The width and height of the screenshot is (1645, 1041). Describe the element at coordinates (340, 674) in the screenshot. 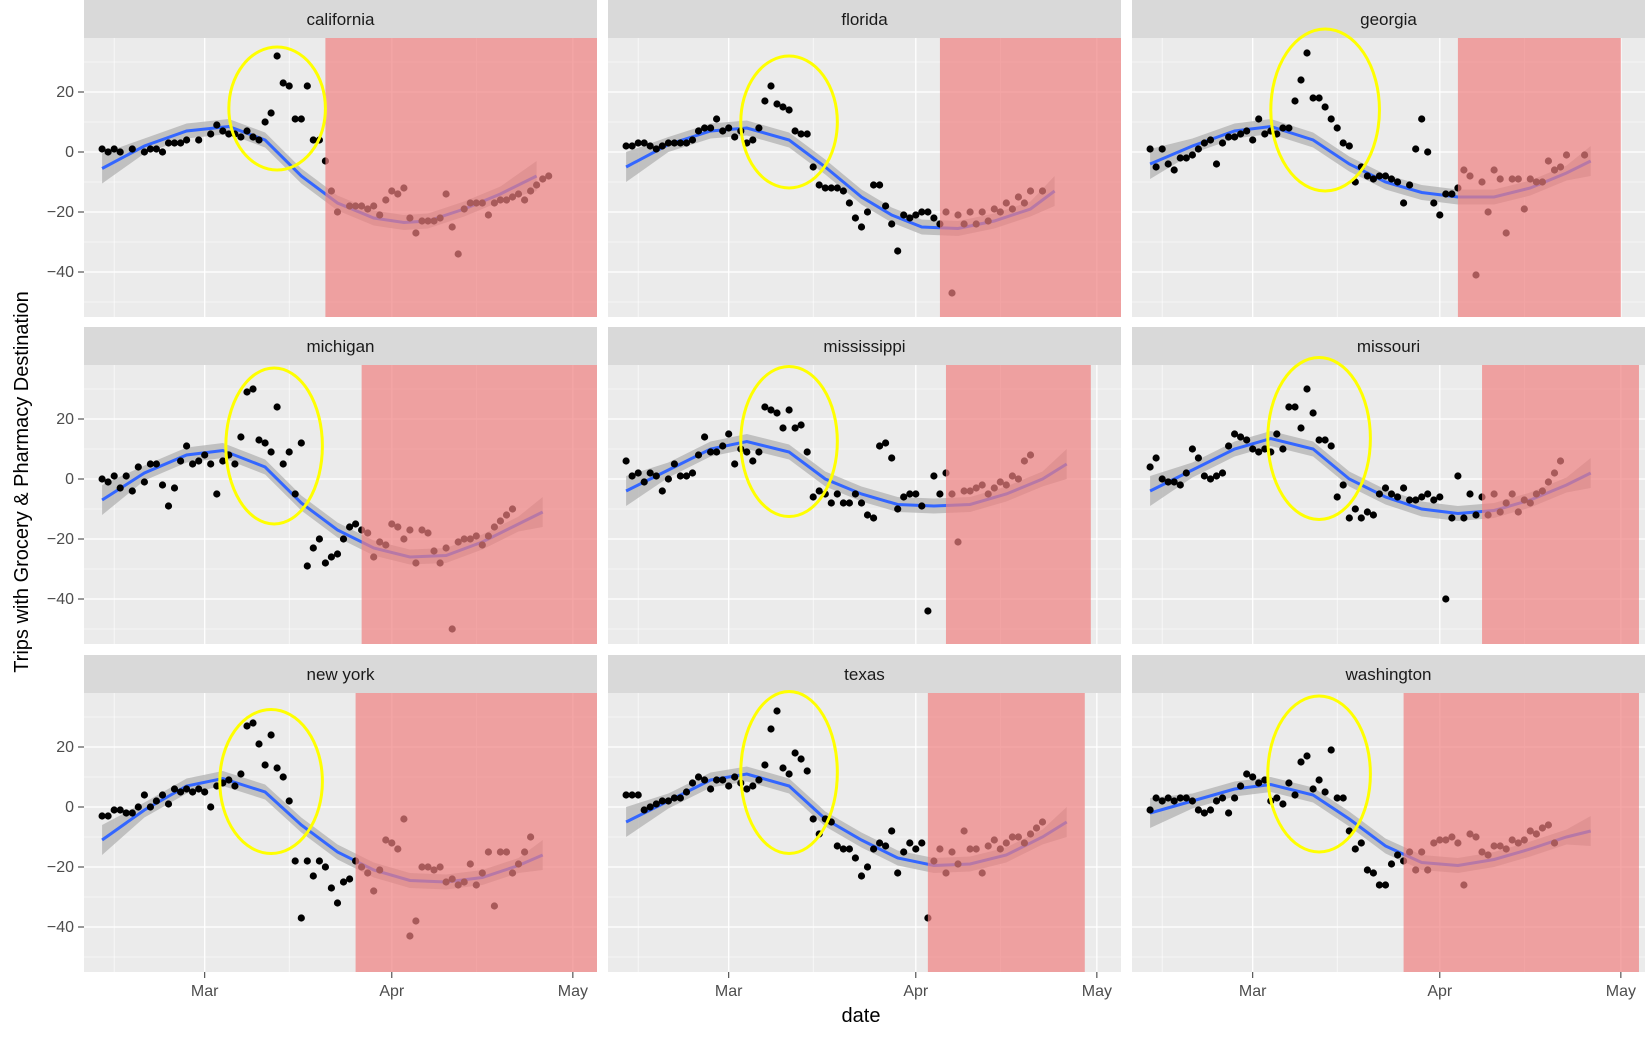

I see `facet-strip-label: new york` at that location.